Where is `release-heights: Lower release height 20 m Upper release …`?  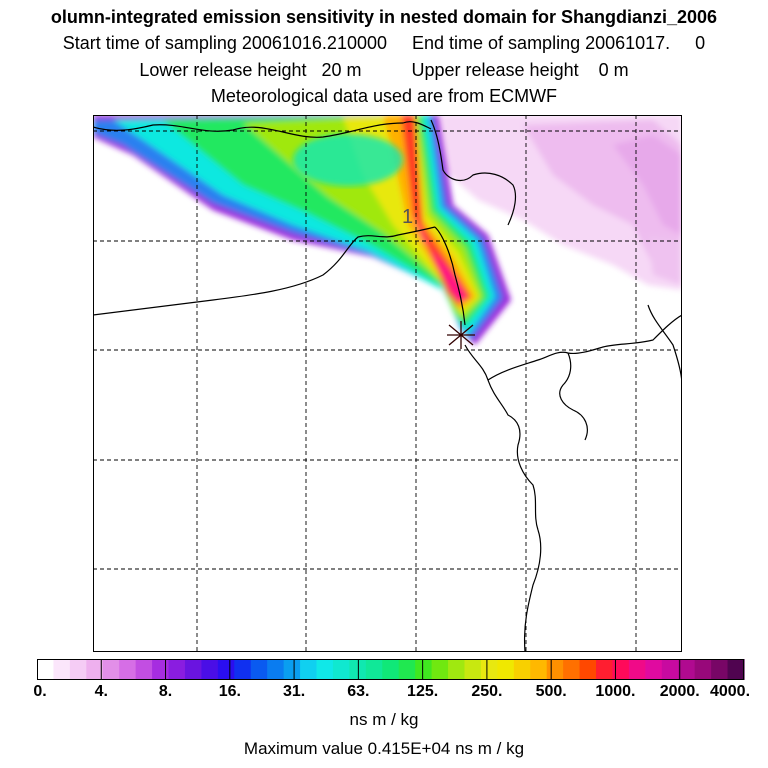 release-heights: Lower release height 20 m Upper release … is located at coordinates (384, 70).